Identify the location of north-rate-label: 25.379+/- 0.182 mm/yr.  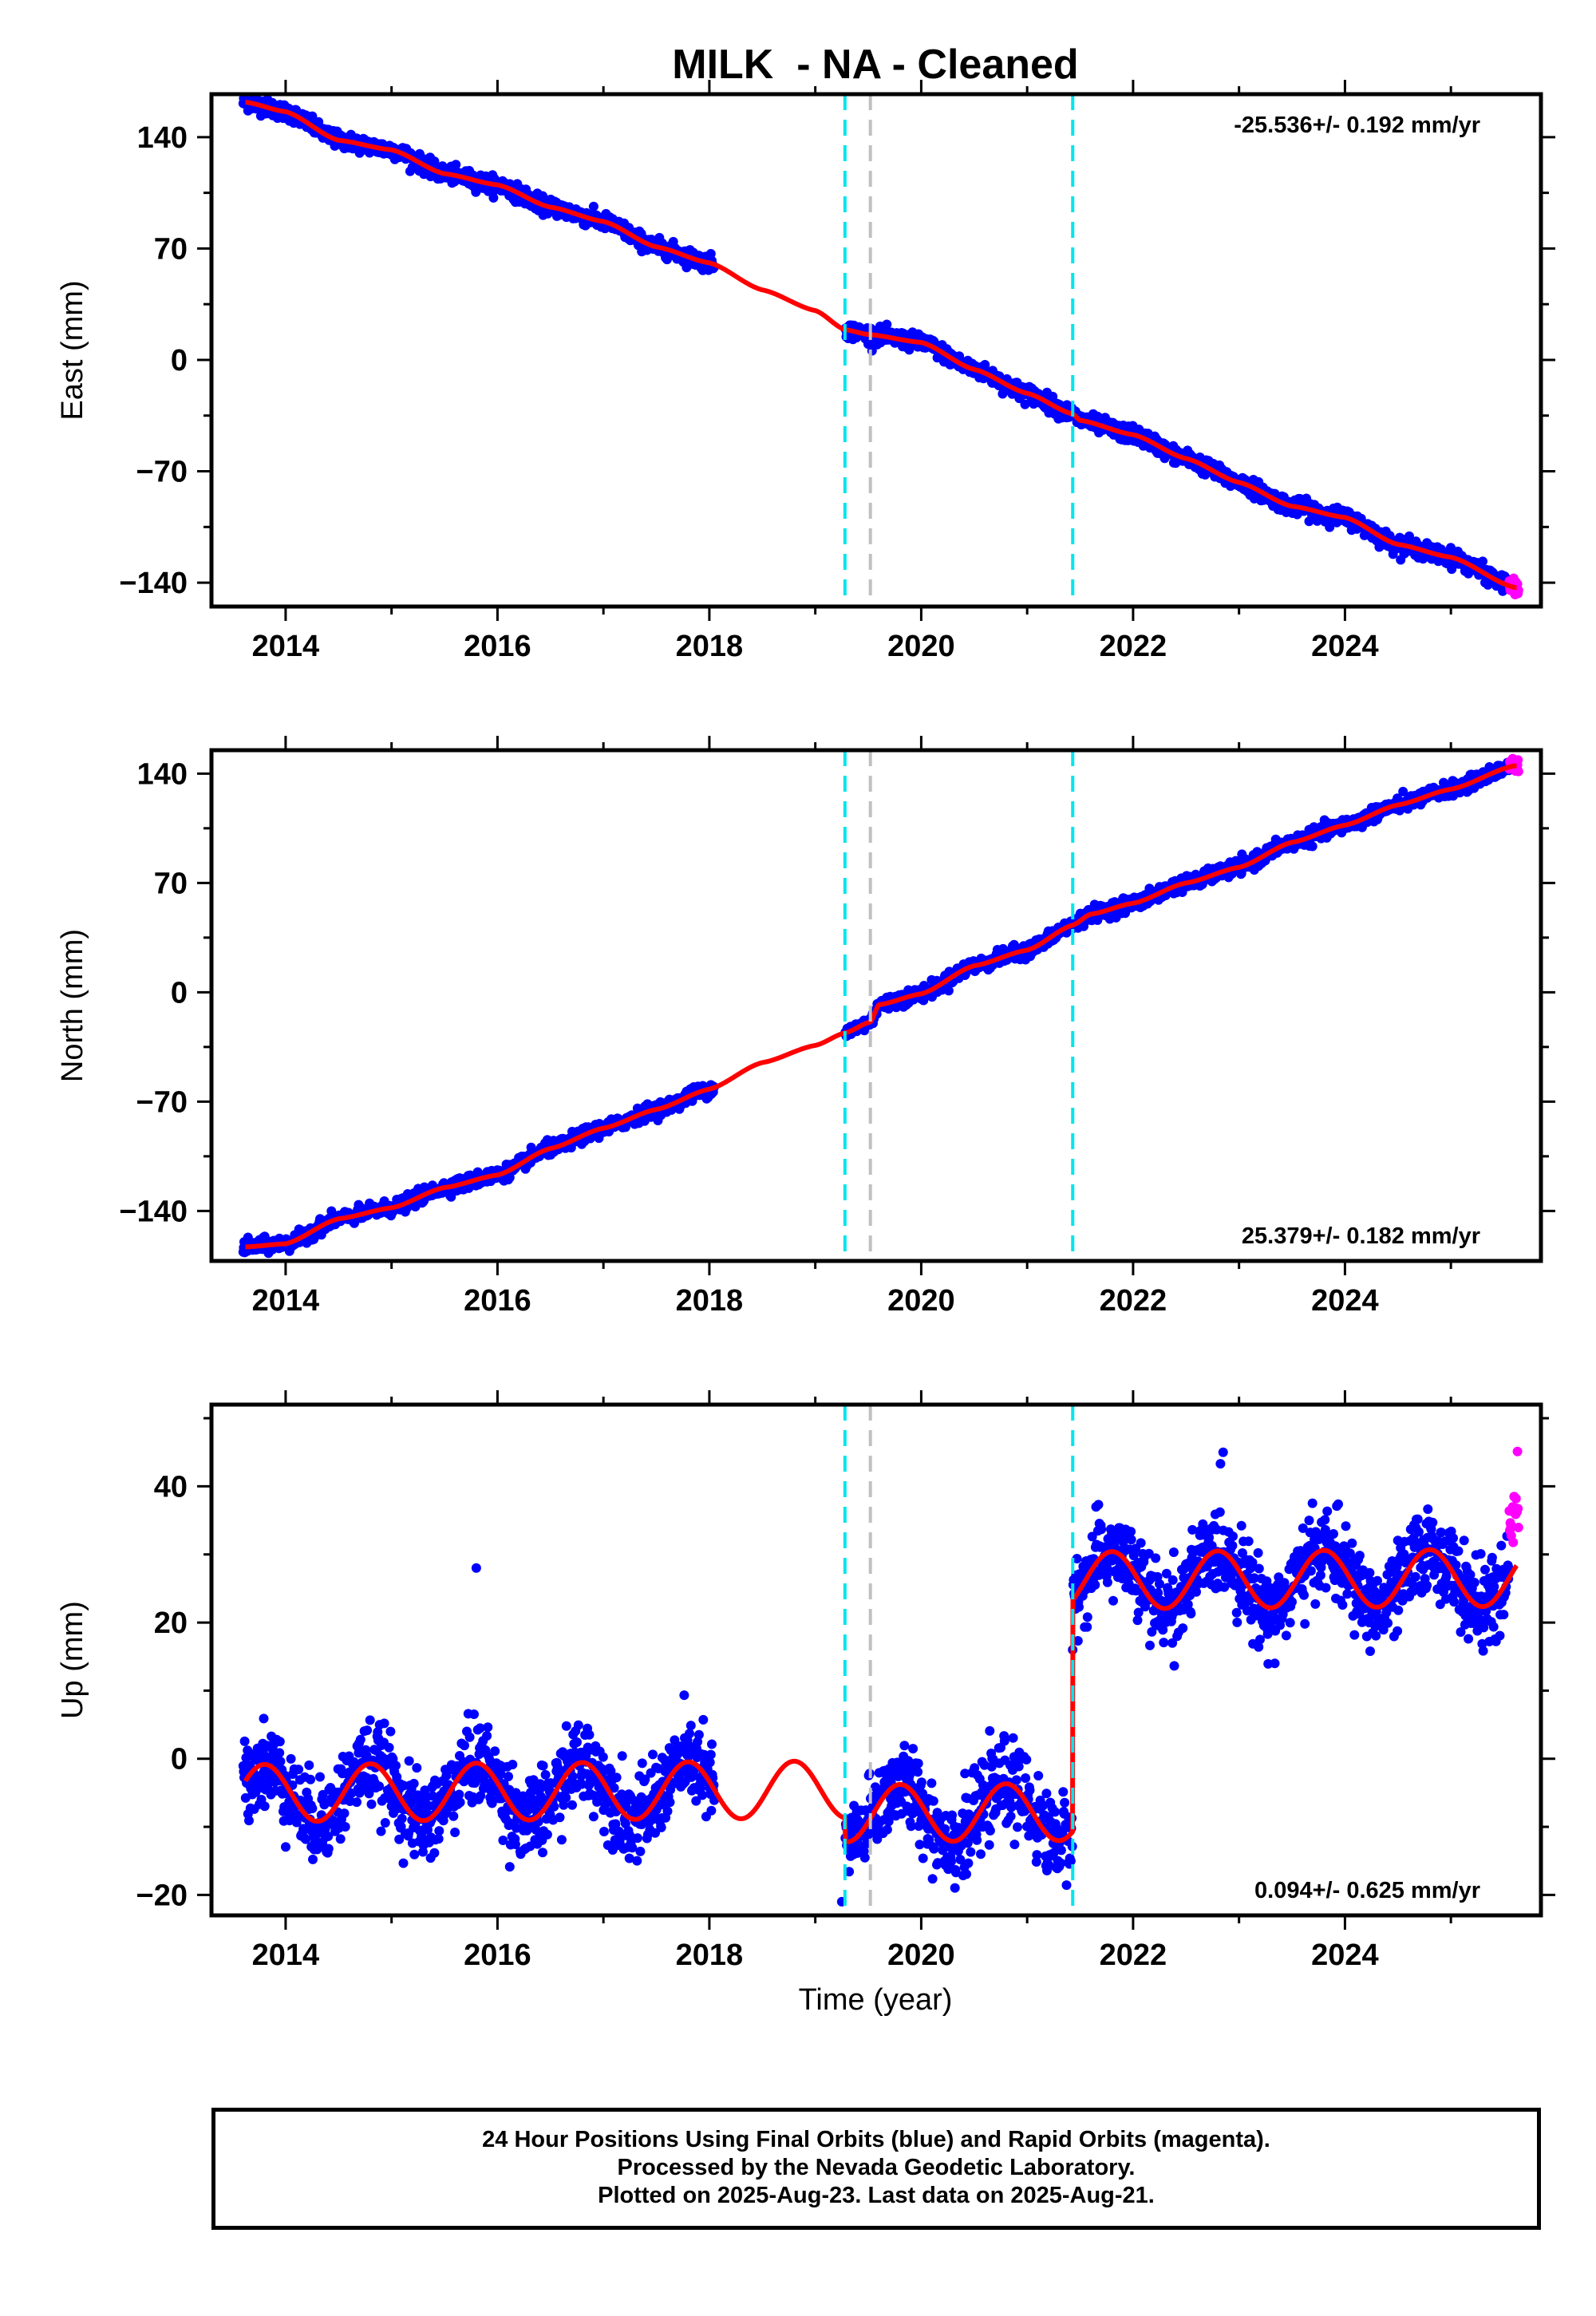
(1361, 1236).